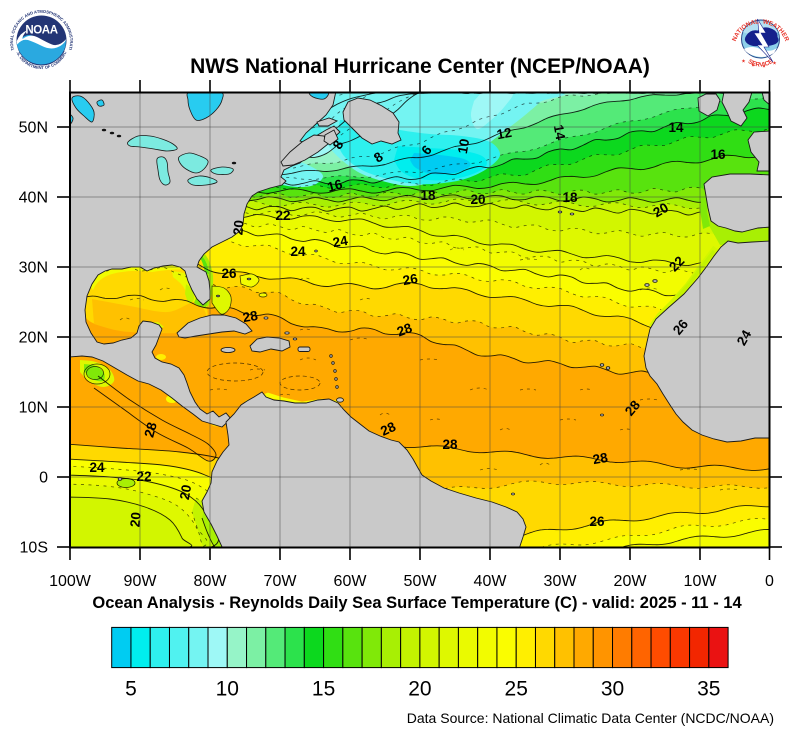  Describe the element at coordinates (131, 689) in the screenshot. I see `svg-text: 5` at that location.